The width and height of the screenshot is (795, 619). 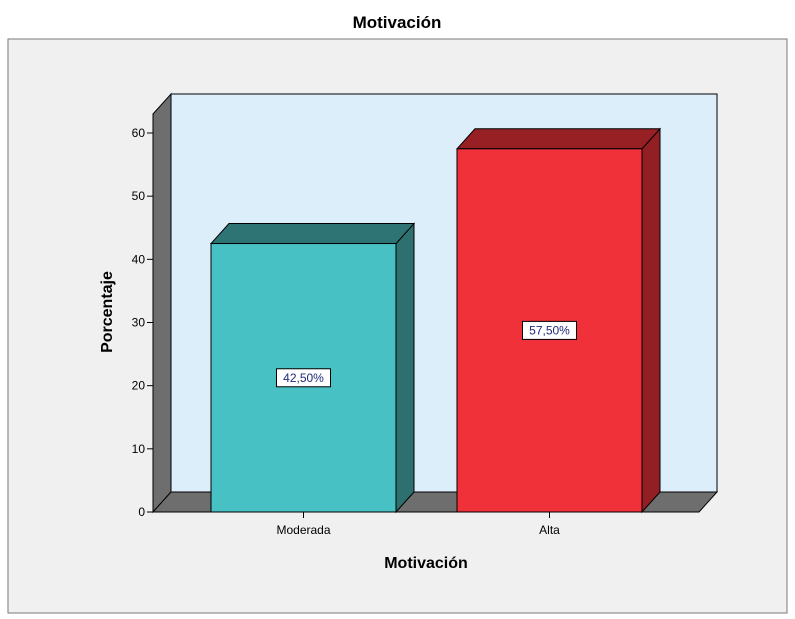 What do you see at coordinates (139, 386) in the screenshot?
I see `y-tick-label: 20` at bounding box center [139, 386].